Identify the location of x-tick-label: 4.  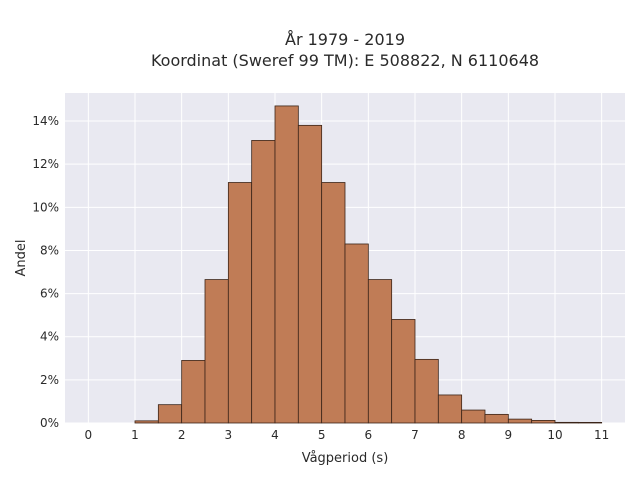
(275, 435).